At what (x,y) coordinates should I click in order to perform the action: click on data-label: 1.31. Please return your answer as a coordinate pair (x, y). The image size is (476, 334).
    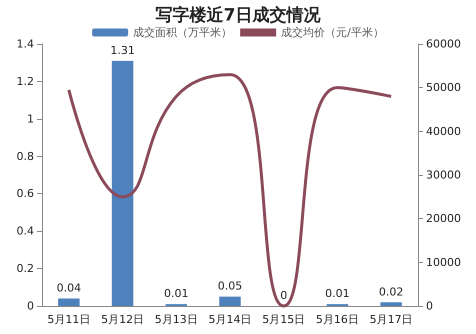
    Looking at the image, I should click on (122, 50).